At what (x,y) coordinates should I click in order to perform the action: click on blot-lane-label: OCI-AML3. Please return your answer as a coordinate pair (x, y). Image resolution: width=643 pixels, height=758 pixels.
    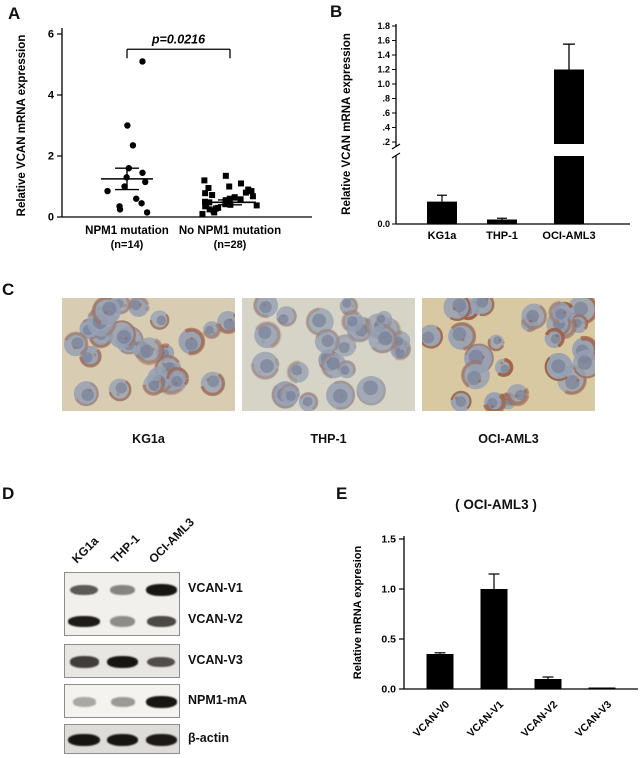
    Looking at the image, I should click on (172, 540).